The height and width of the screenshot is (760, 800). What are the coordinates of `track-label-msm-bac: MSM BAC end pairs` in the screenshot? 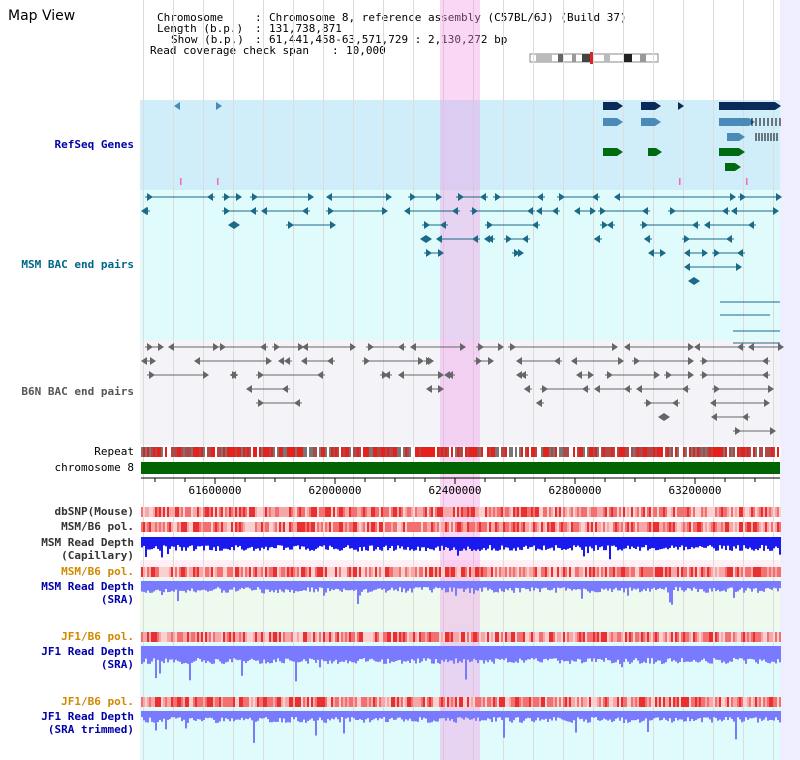 It's located at (77, 264).